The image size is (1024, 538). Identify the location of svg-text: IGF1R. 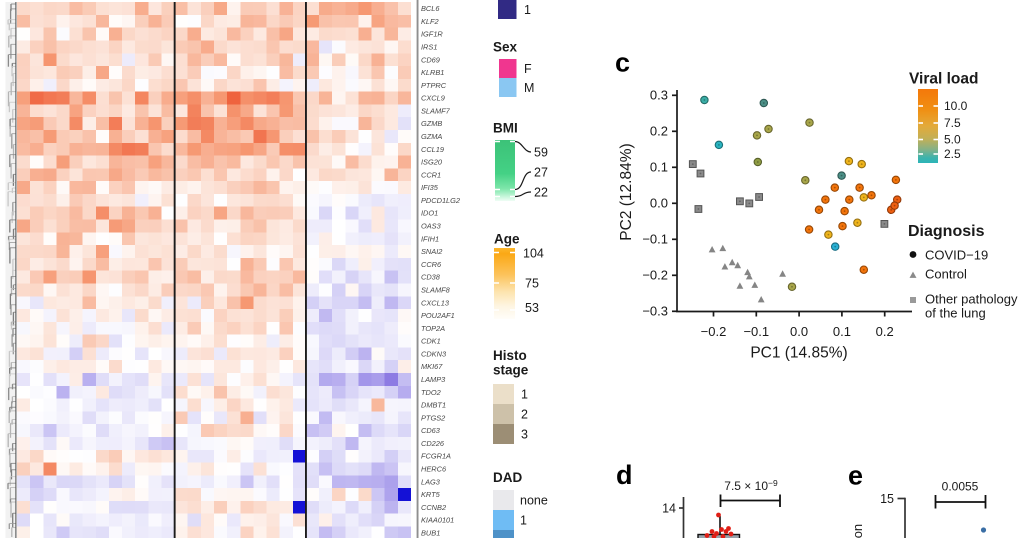
(432, 34).